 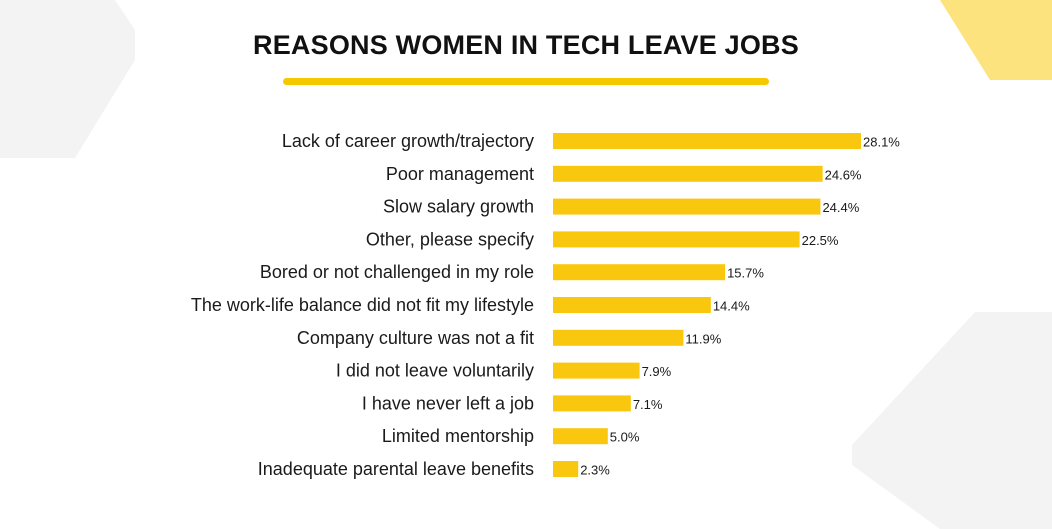 What do you see at coordinates (397, 272) in the screenshot?
I see `category-label: Bored or not challenged in my role` at bounding box center [397, 272].